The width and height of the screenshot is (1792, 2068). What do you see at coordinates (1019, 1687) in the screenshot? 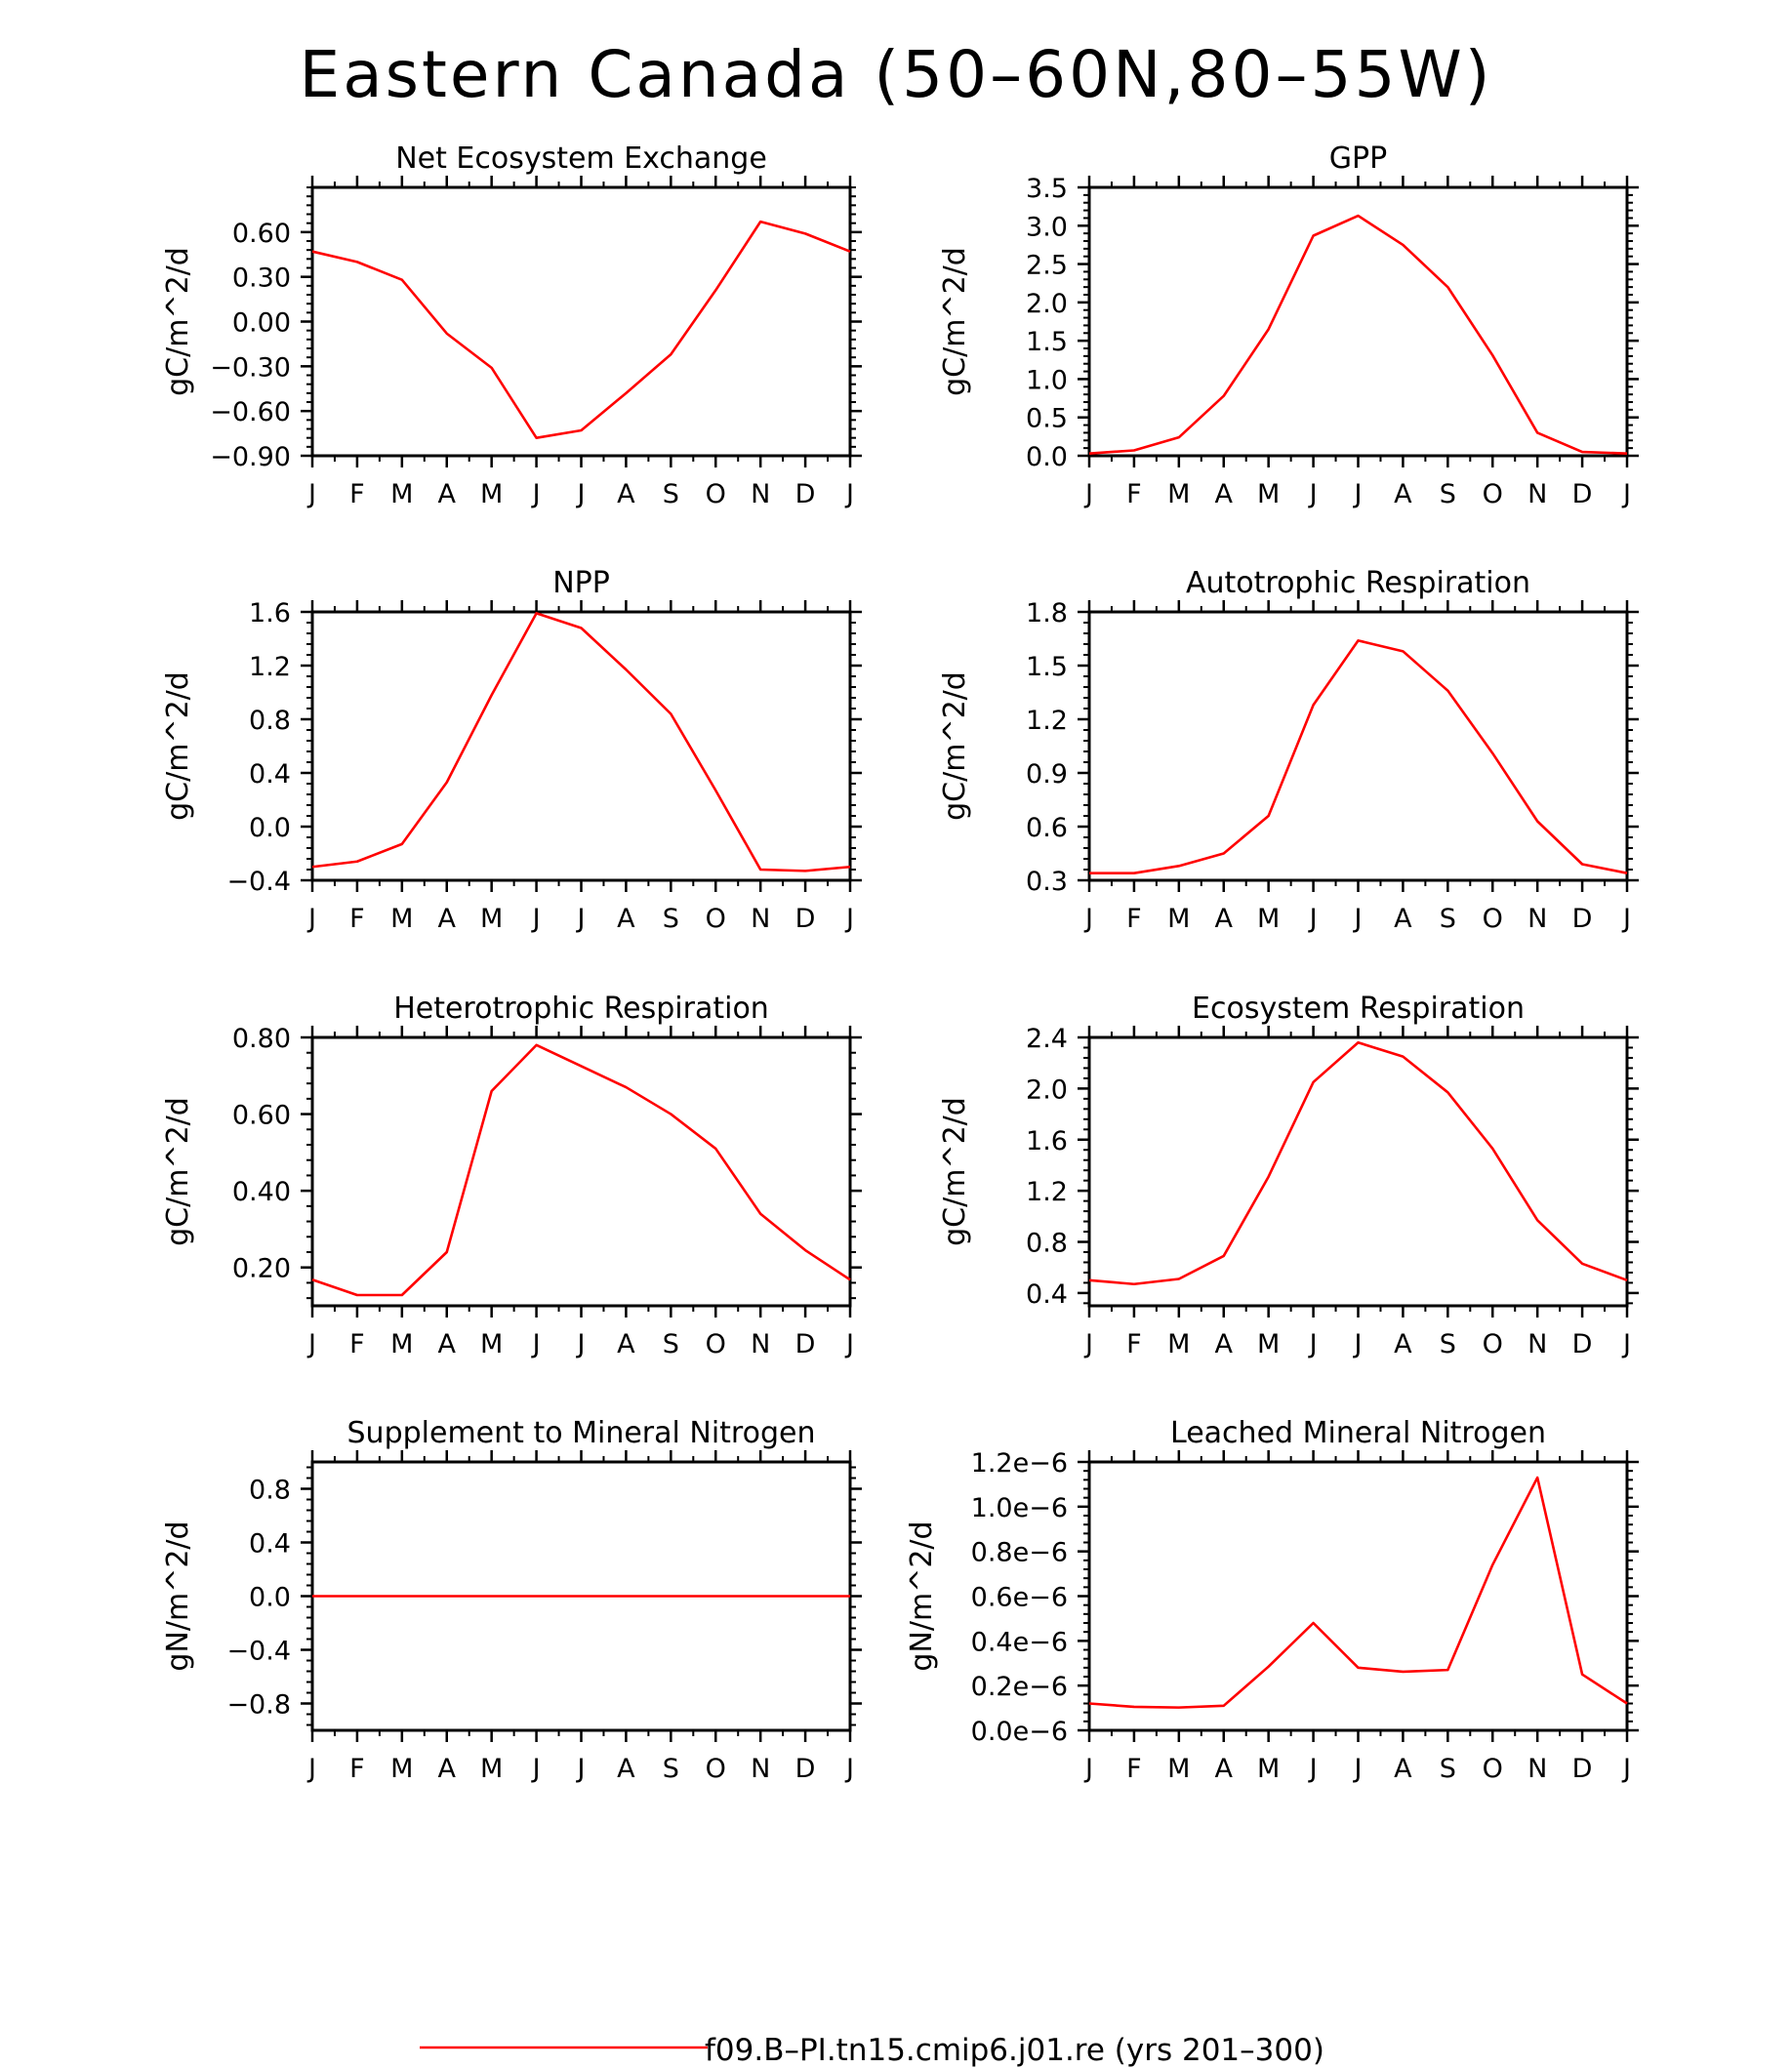
I see `y-tick-label: 0.2e−6` at bounding box center [1019, 1687].